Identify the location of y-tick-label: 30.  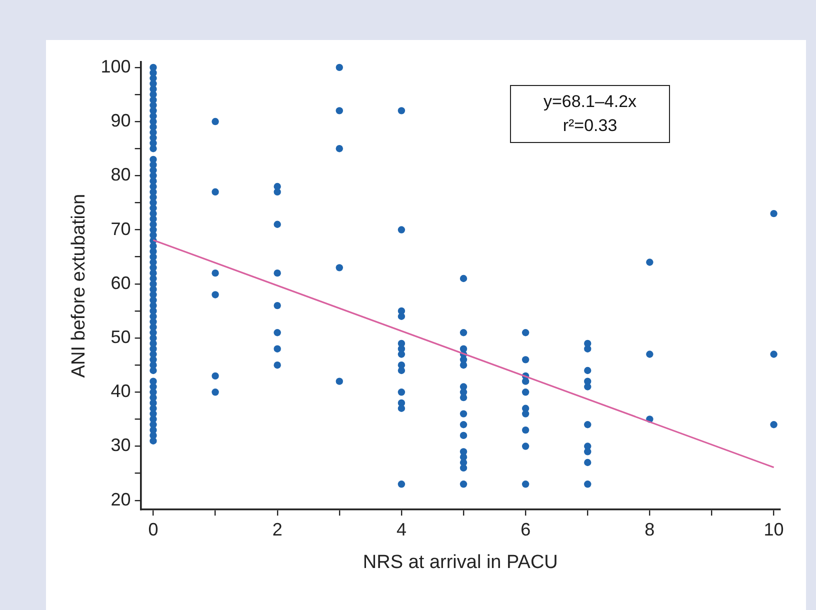
(120, 445).